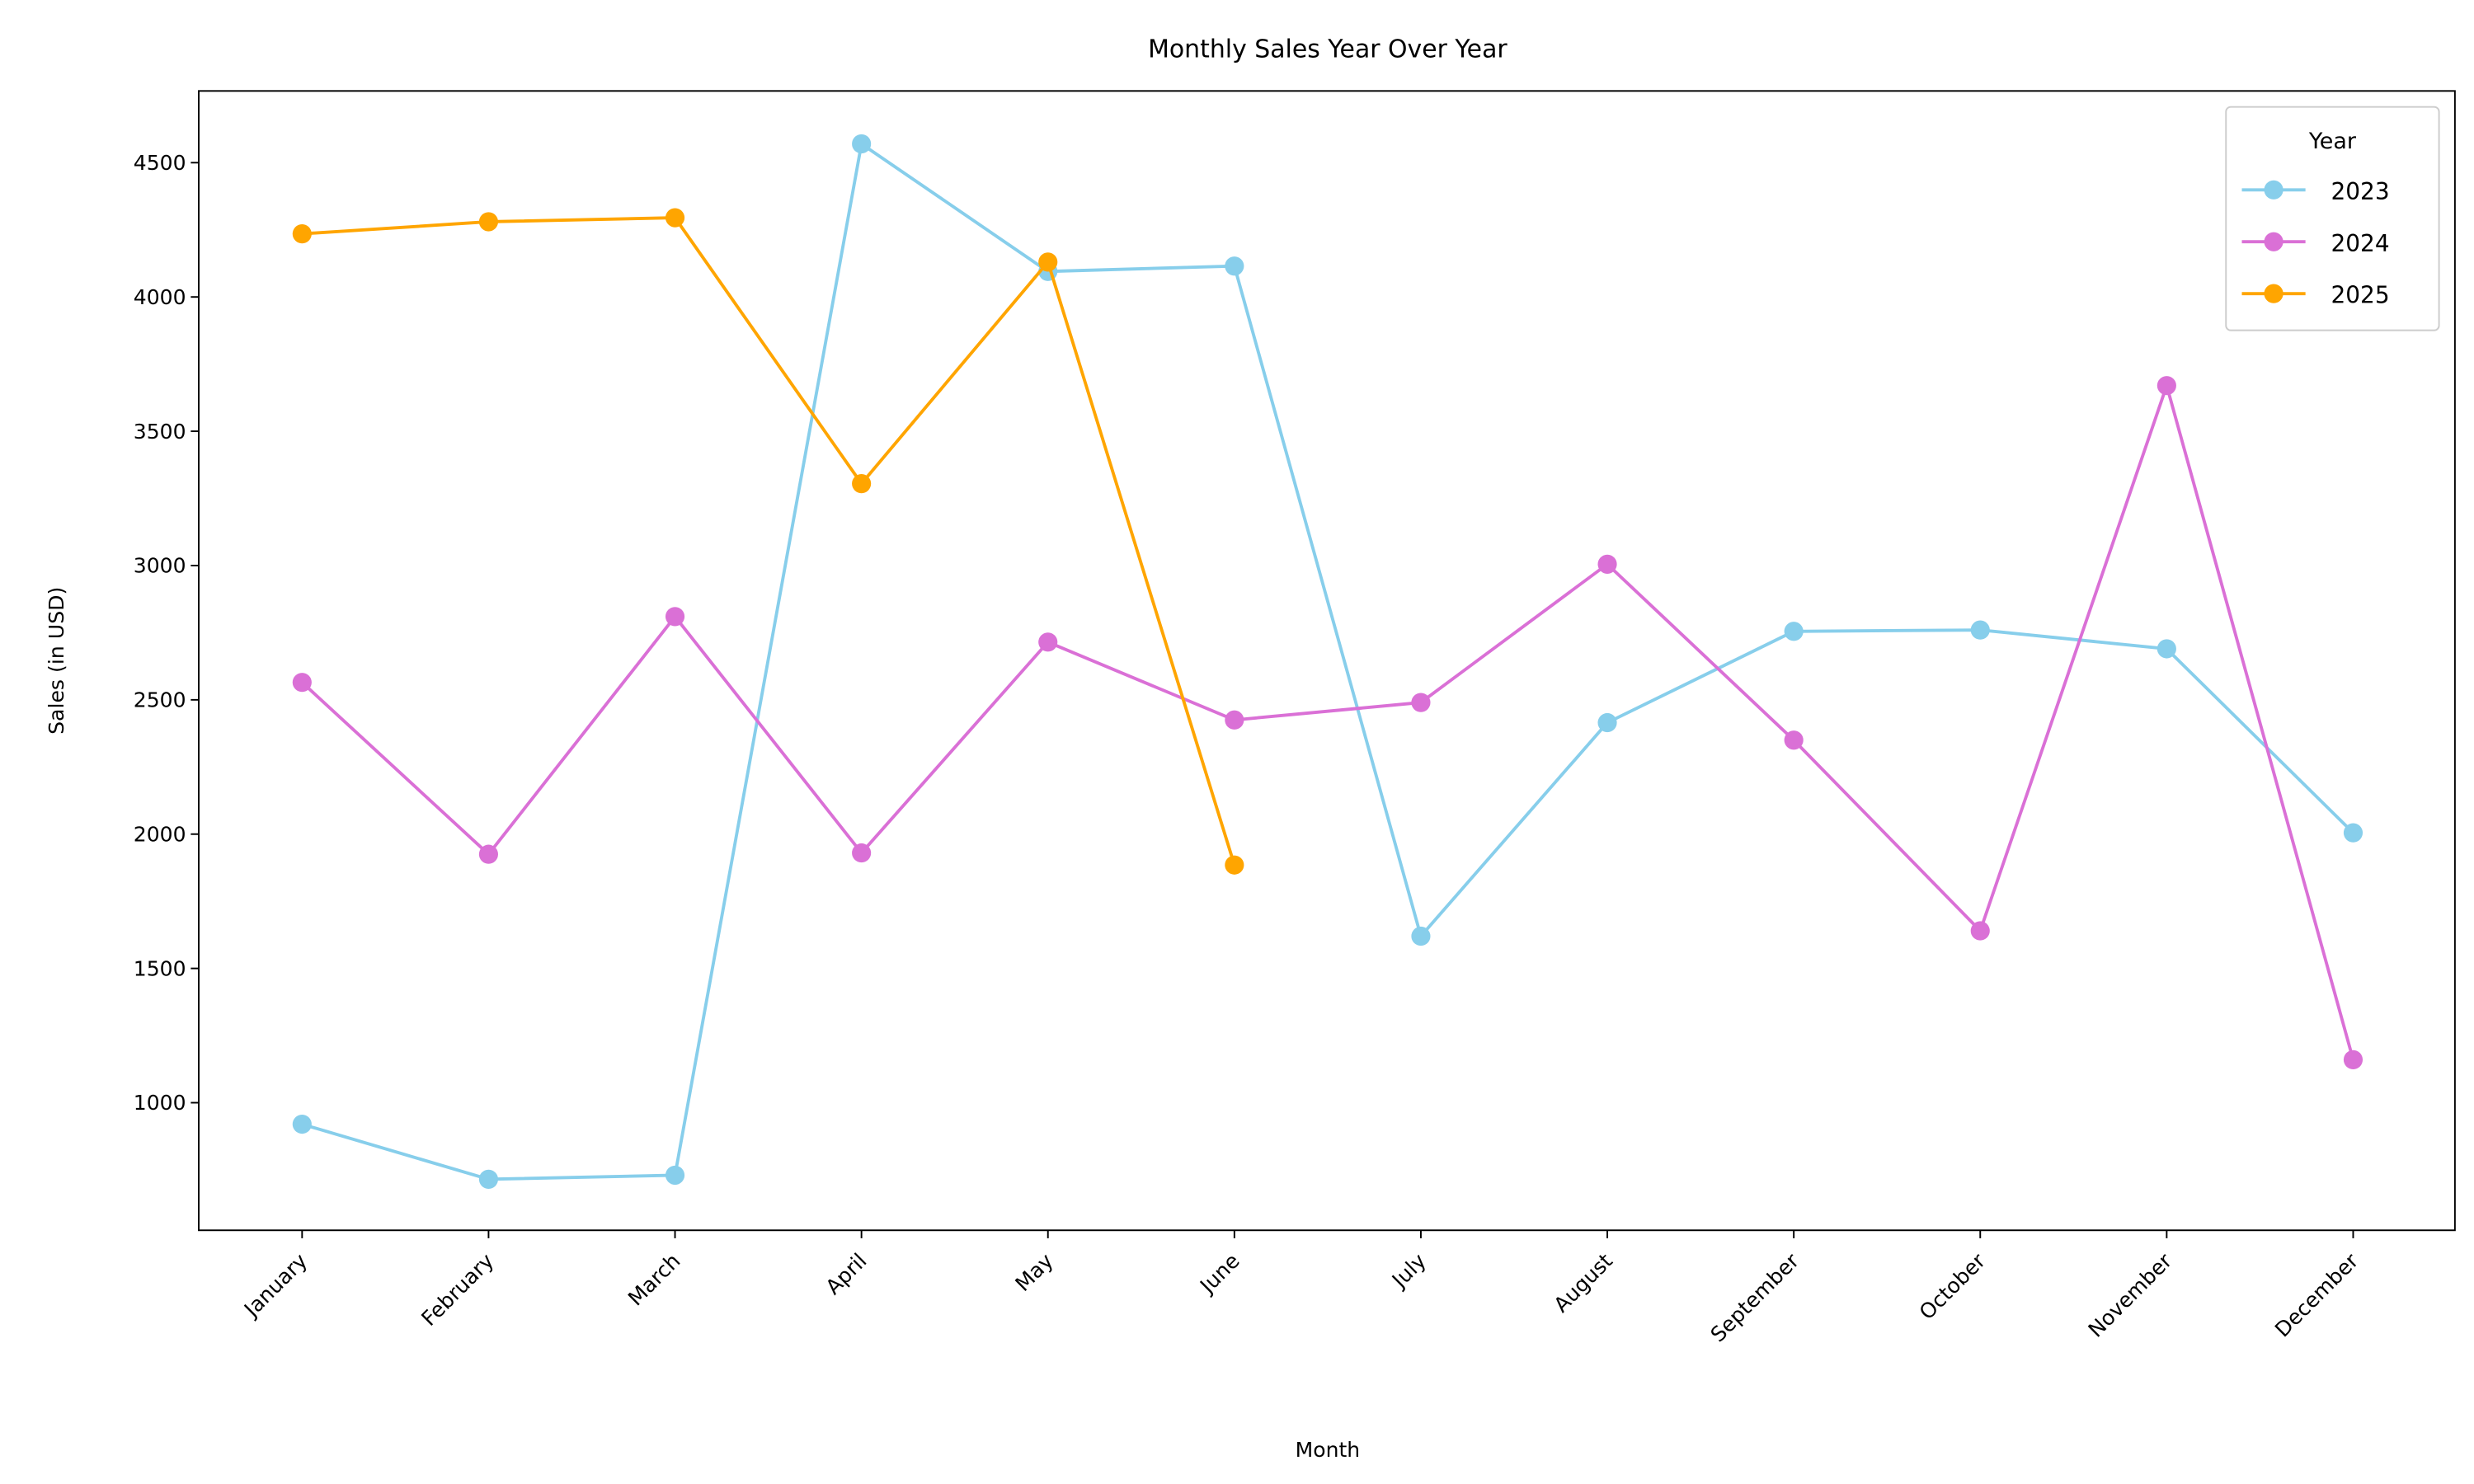  Describe the element at coordinates (160, 968) in the screenshot. I see `y-tick-label: 1500` at that location.